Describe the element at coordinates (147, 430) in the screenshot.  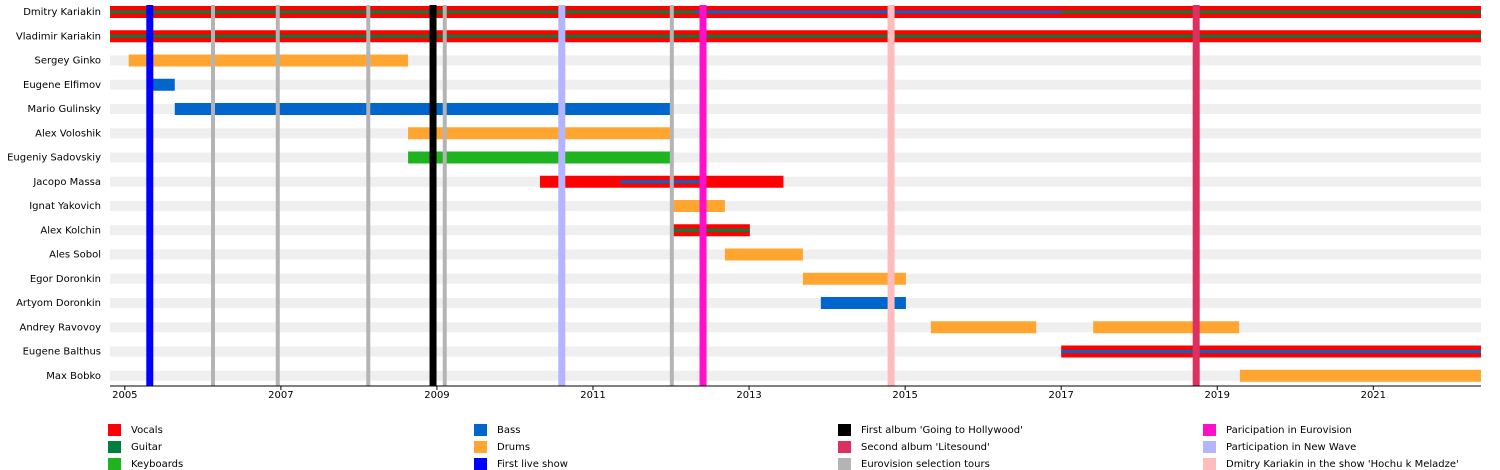
I see `legend-label: Vocals` at that location.